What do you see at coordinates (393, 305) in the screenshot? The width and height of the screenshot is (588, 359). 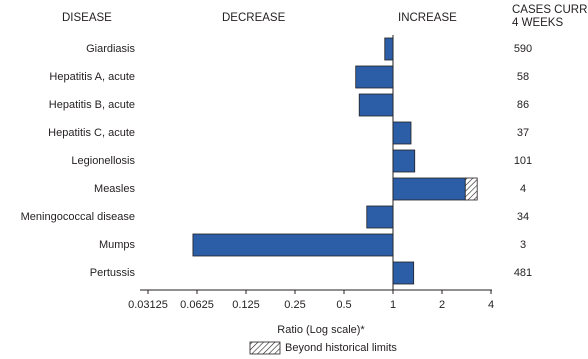 I see `x-tick-label: 1` at bounding box center [393, 305].